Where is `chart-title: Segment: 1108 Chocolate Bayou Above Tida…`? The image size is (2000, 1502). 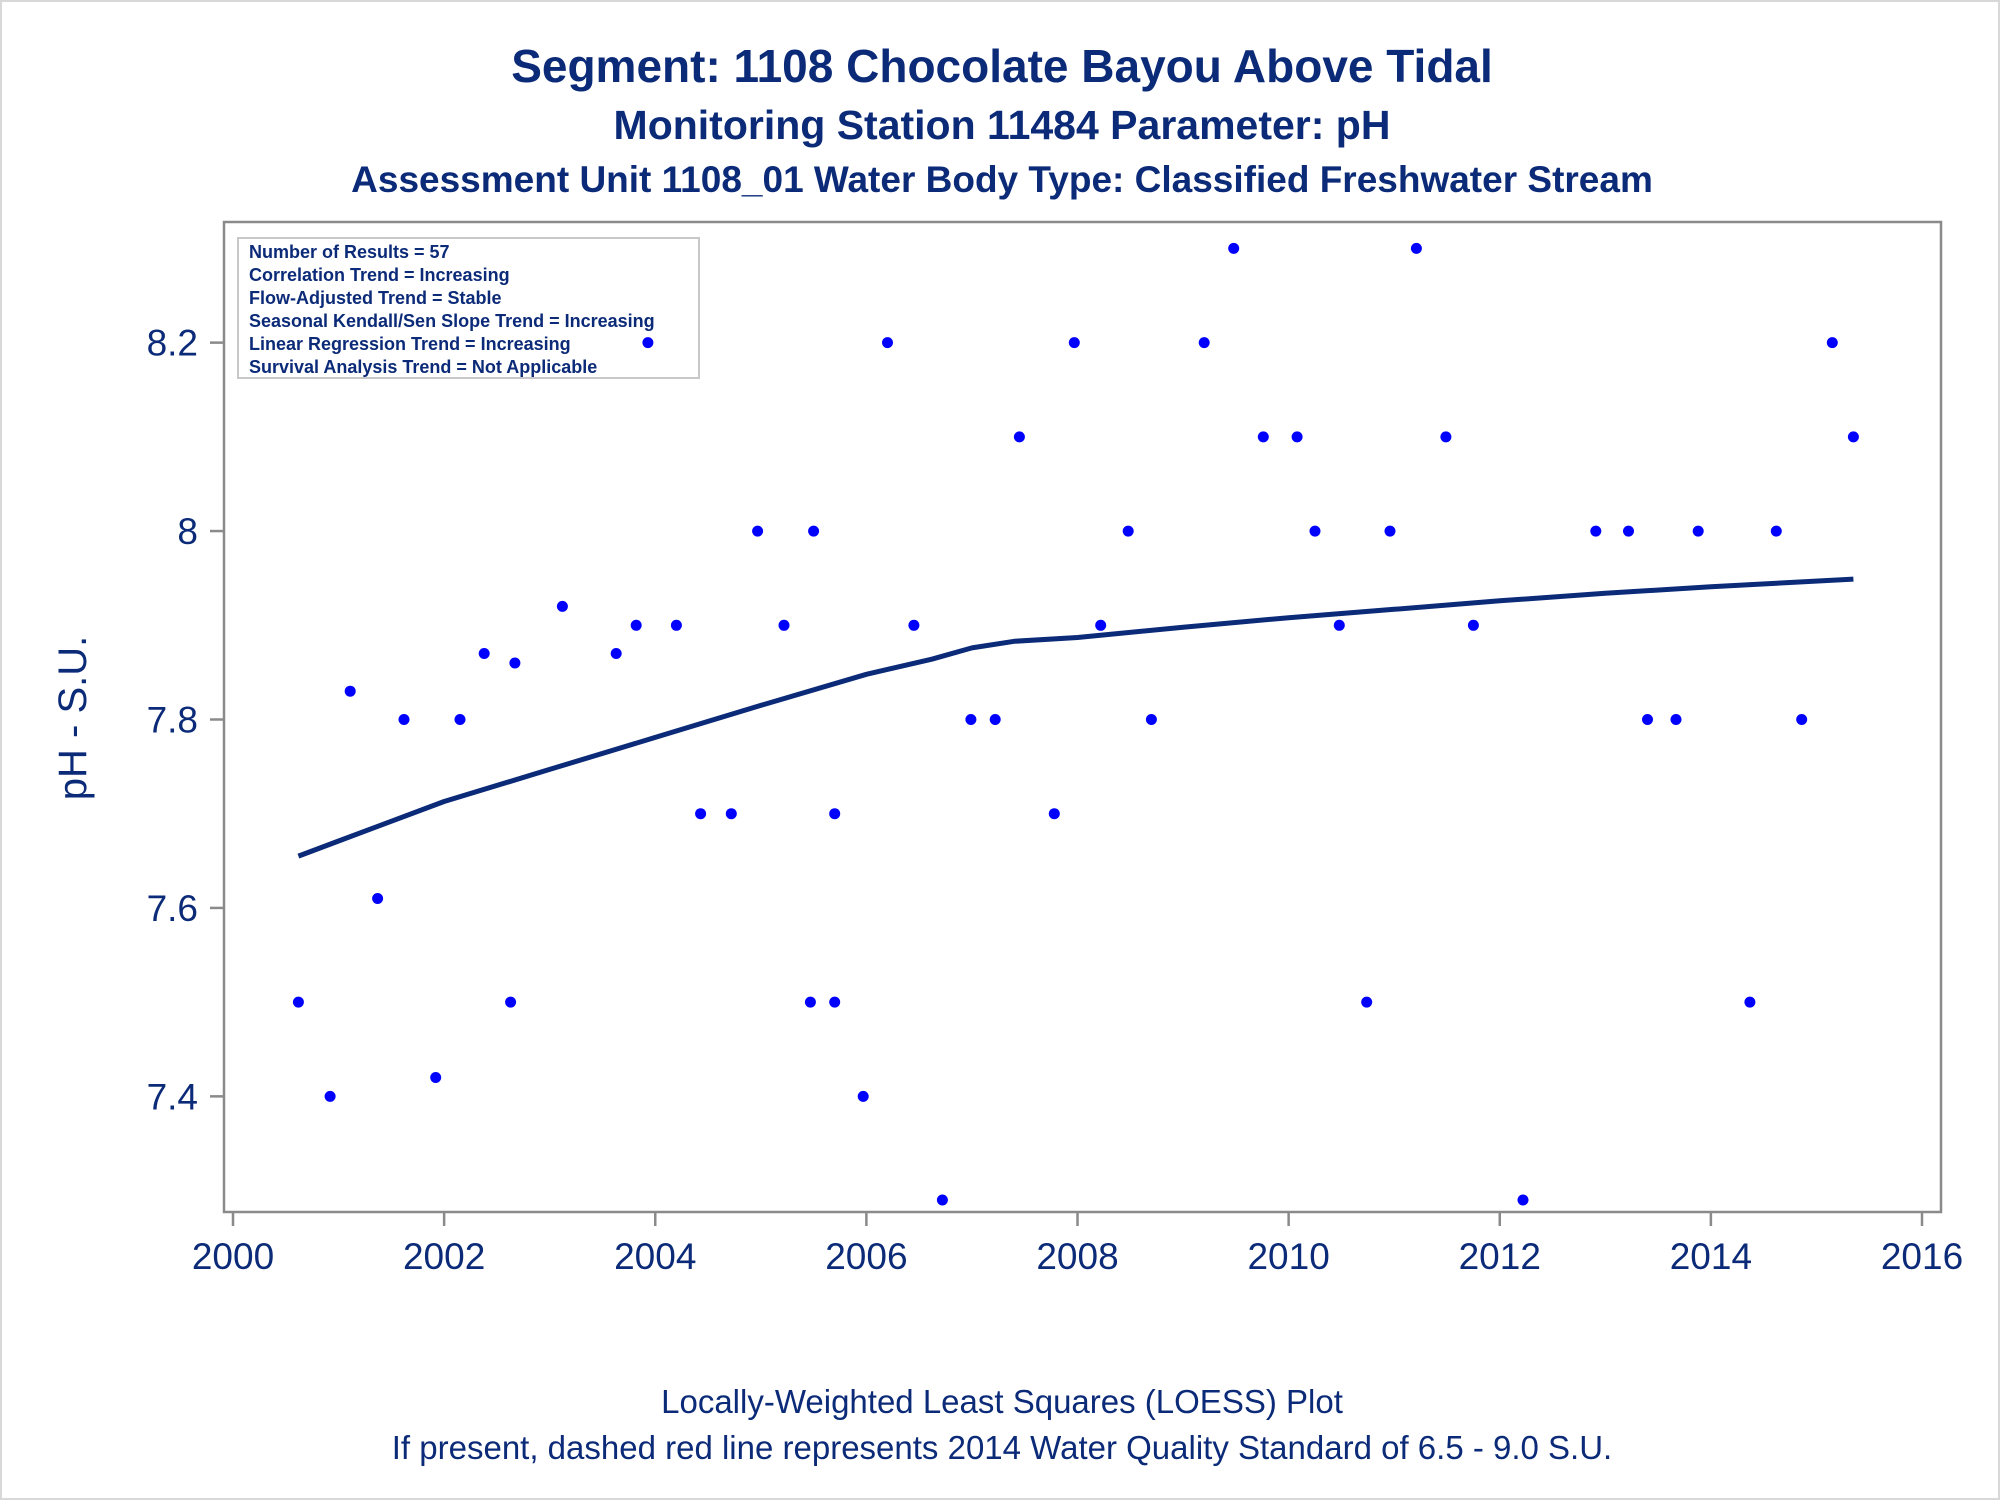 chart-title: Segment: 1108 Chocolate Bayou Above Tida… is located at coordinates (1002, 66).